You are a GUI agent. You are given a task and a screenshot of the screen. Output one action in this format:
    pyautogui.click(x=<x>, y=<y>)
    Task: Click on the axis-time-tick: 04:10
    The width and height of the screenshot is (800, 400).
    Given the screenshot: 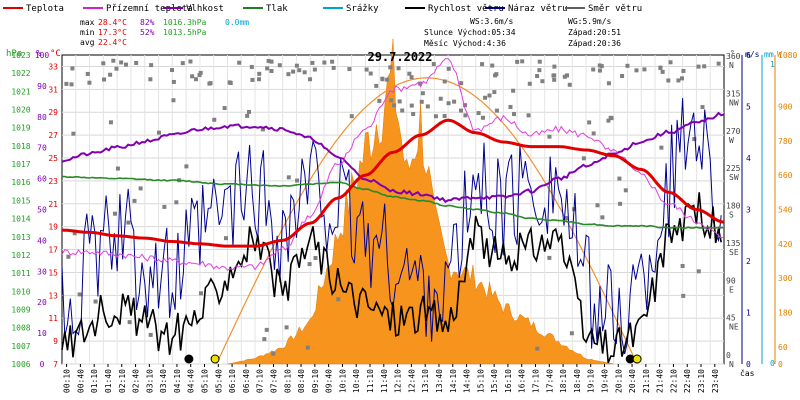 What is the action you would take?
    pyautogui.click(x=177, y=381)
    